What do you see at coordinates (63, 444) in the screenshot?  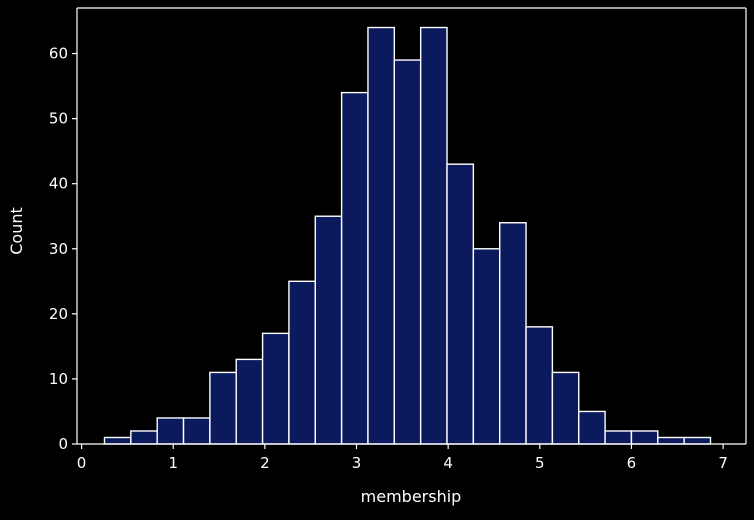 I see `y-tick-label: 0` at bounding box center [63, 444].